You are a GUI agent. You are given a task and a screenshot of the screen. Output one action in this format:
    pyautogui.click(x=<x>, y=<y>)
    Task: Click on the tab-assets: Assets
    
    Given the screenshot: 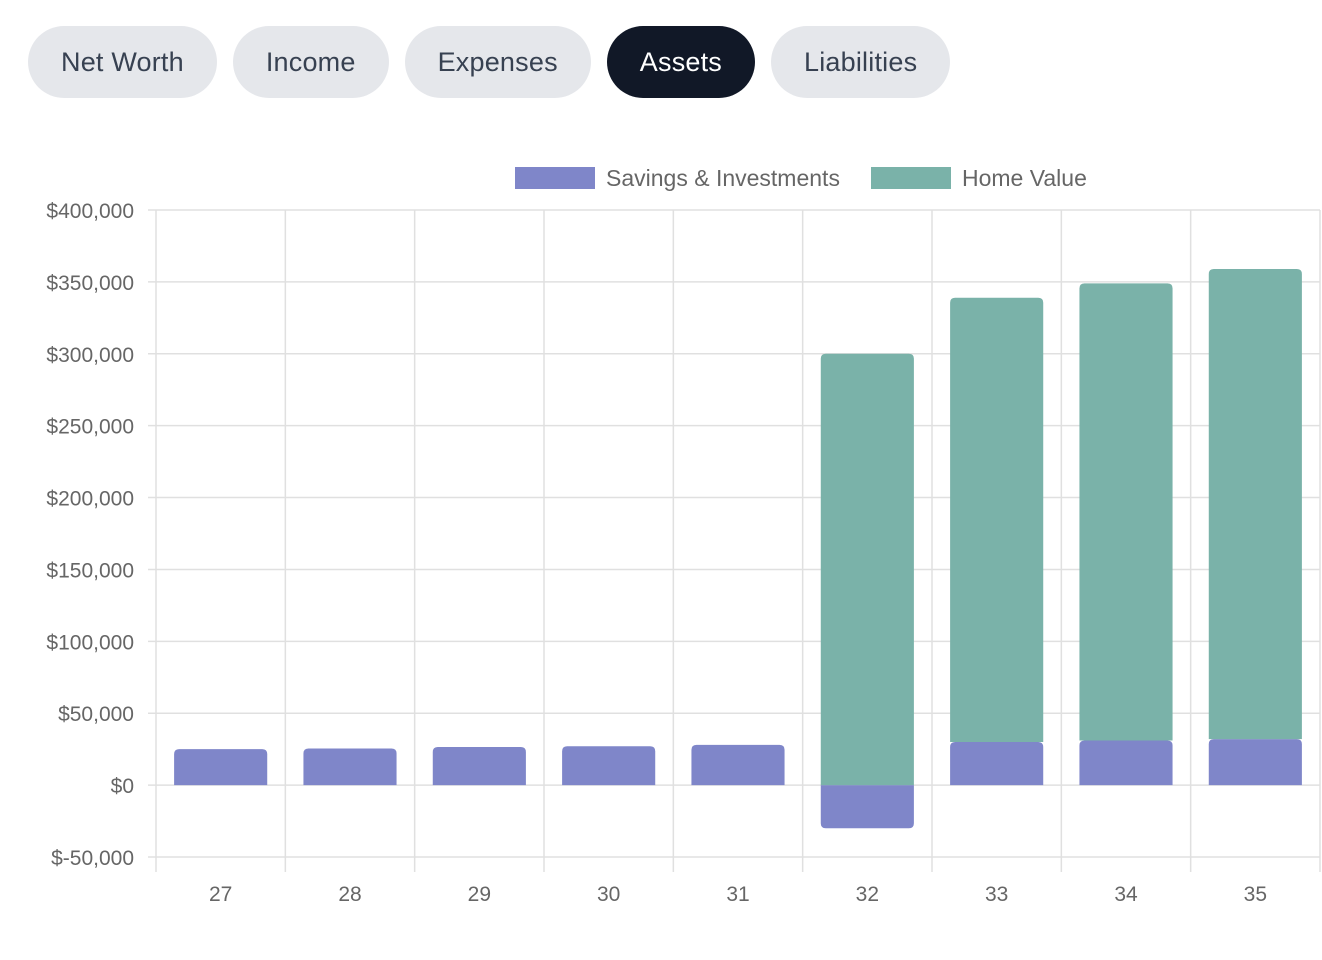 What is the action you would take?
    pyautogui.click(x=681, y=62)
    